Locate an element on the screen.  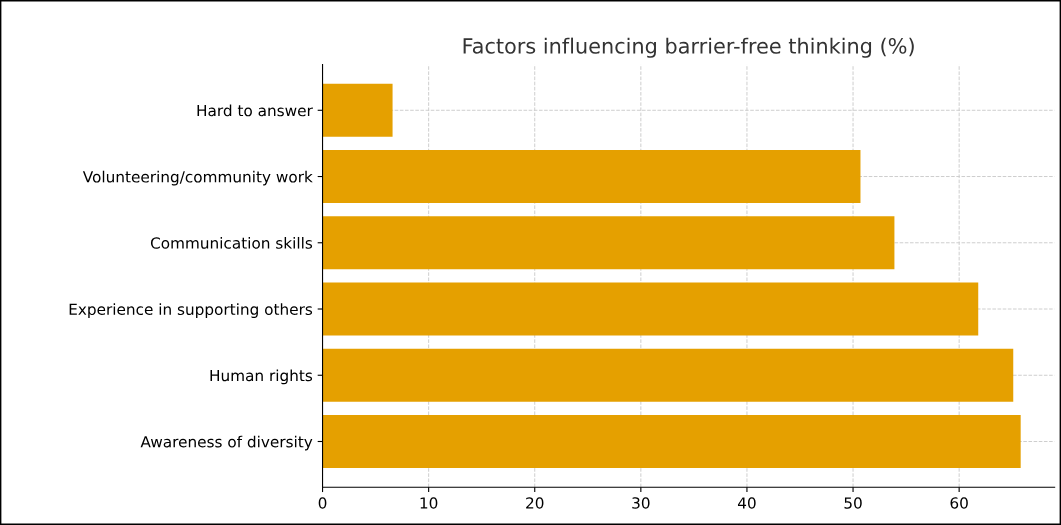
x-tick-label: 10 is located at coordinates (429, 503).